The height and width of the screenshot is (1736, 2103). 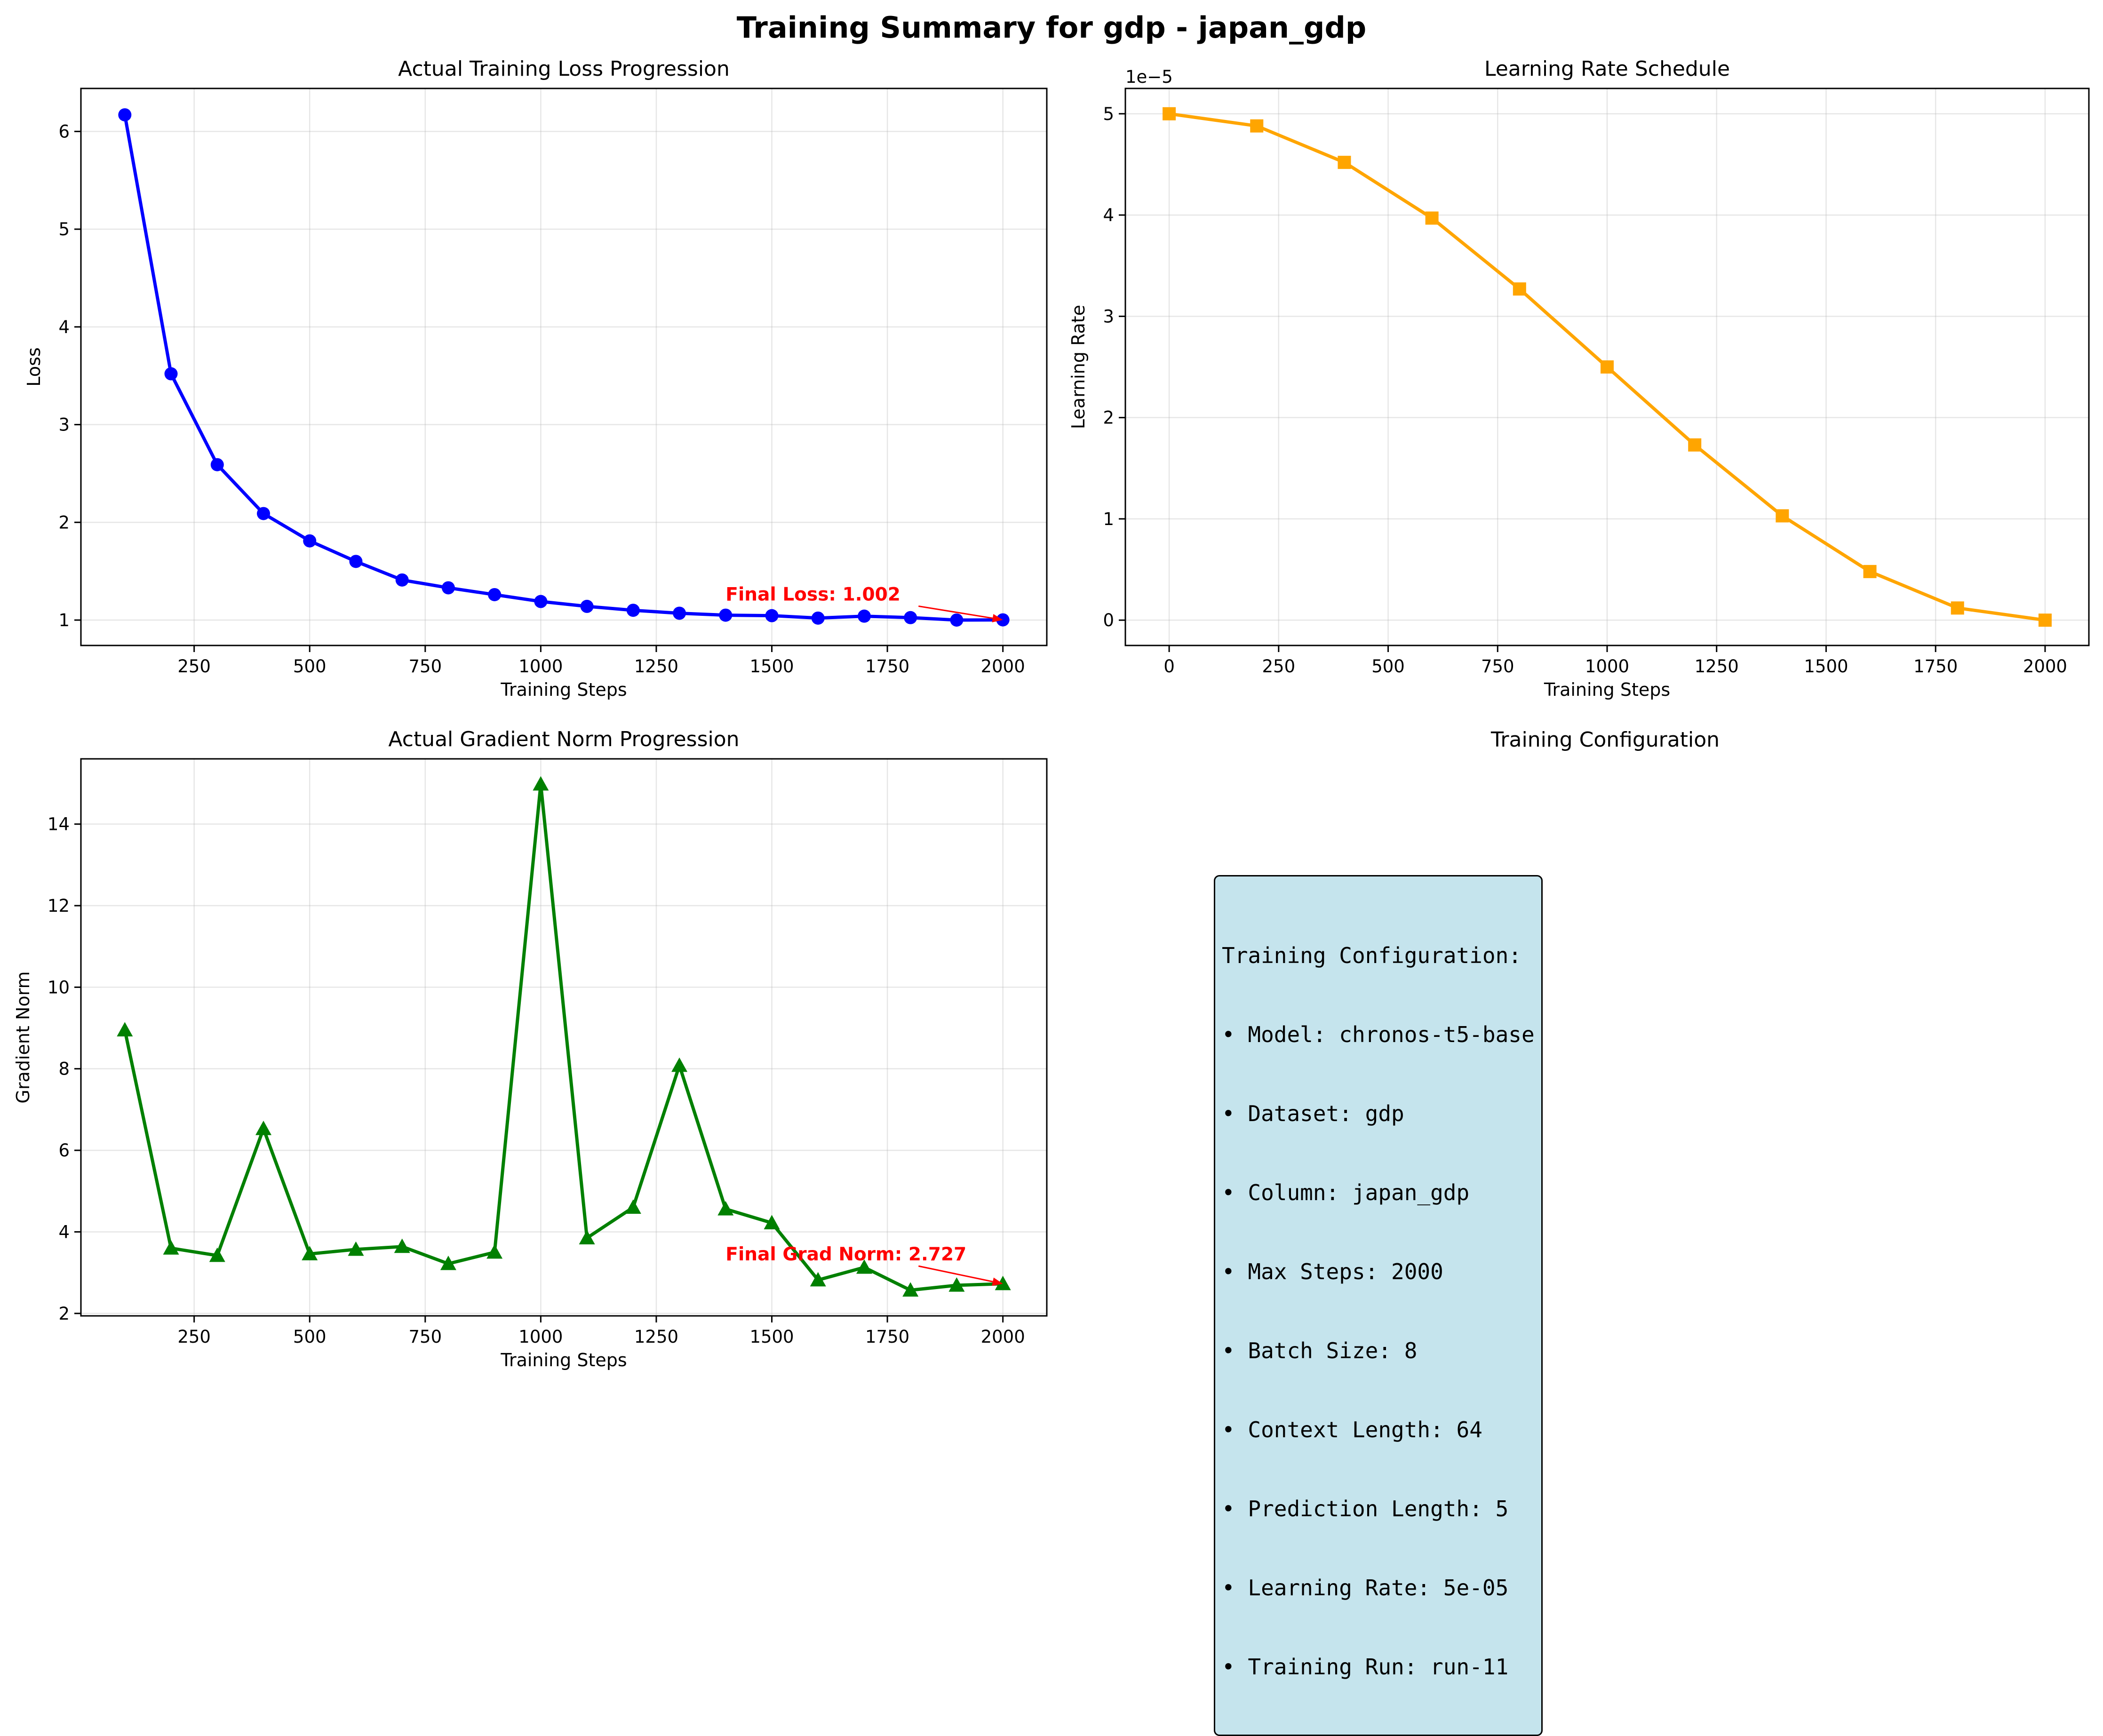 What do you see at coordinates (1352, 1429) in the screenshot?
I see `config-line: • Context Length: 64` at bounding box center [1352, 1429].